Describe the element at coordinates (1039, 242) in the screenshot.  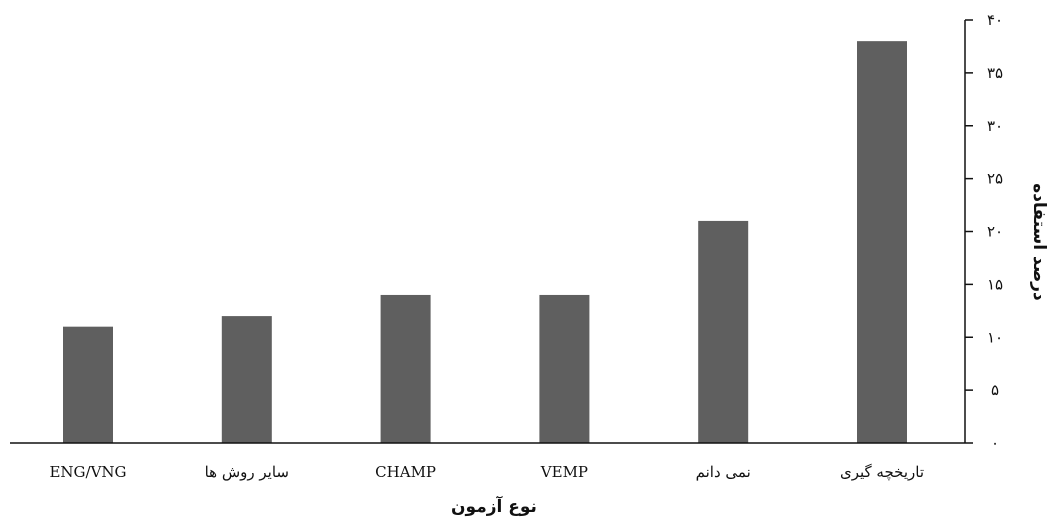
I see `y-axis-title: درصد استفاده` at that location.